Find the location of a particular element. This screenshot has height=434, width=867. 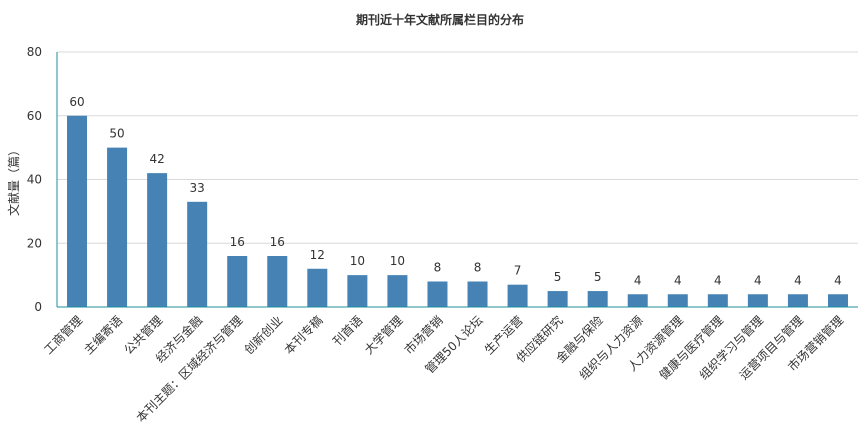

x-tick-label: 工商管理 is located at coordinates (63, 335).